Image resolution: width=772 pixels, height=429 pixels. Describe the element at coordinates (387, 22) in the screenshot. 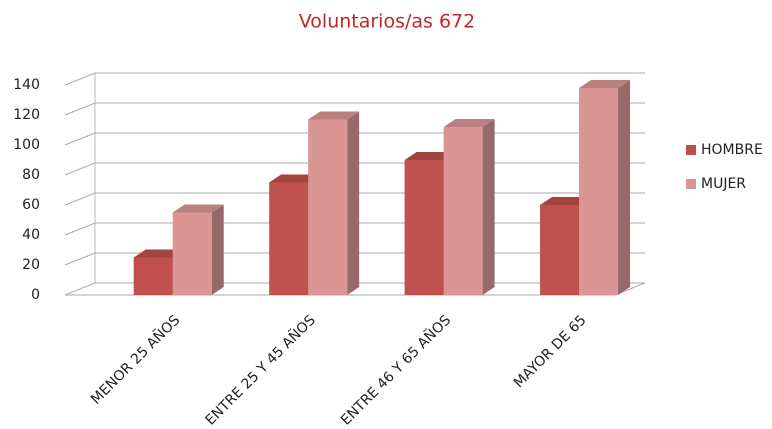

I see `chart-title: Voluntarios/as 672` at that location.